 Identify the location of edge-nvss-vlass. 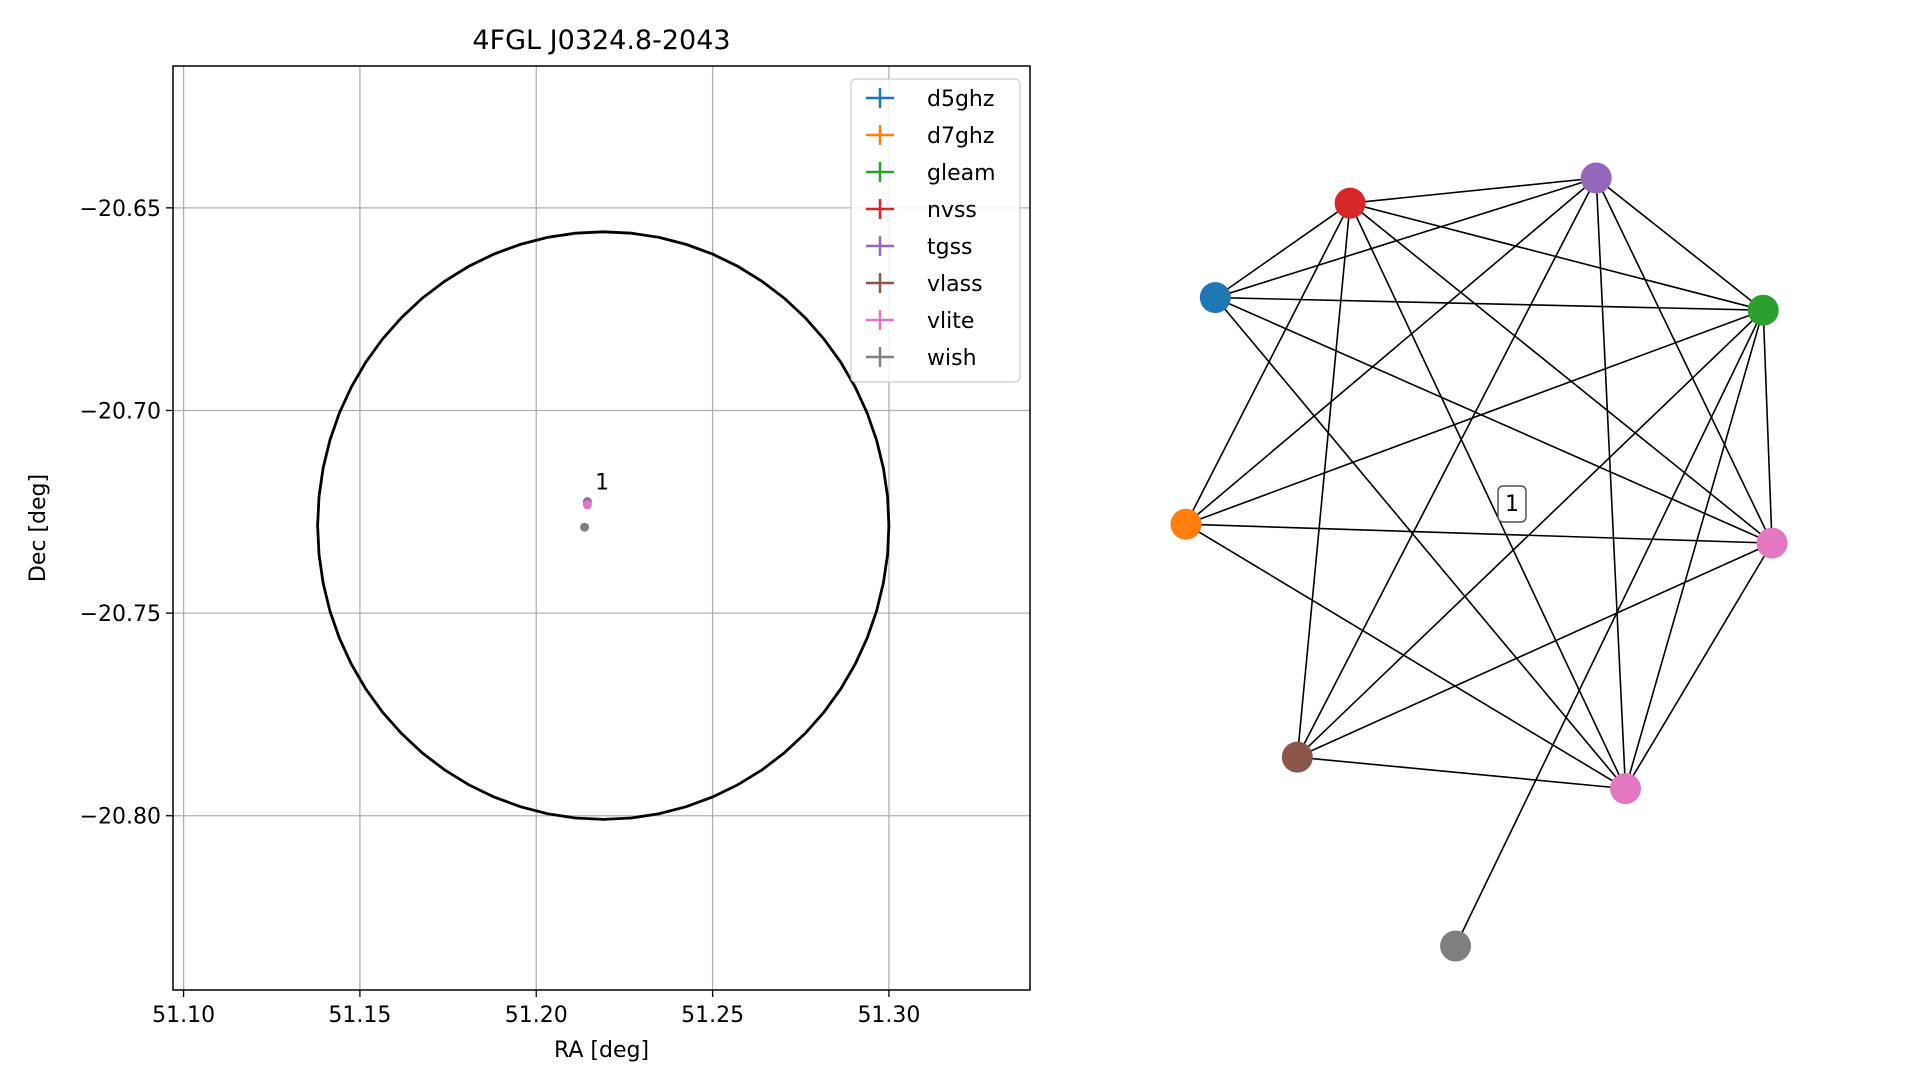
(1323, 480).